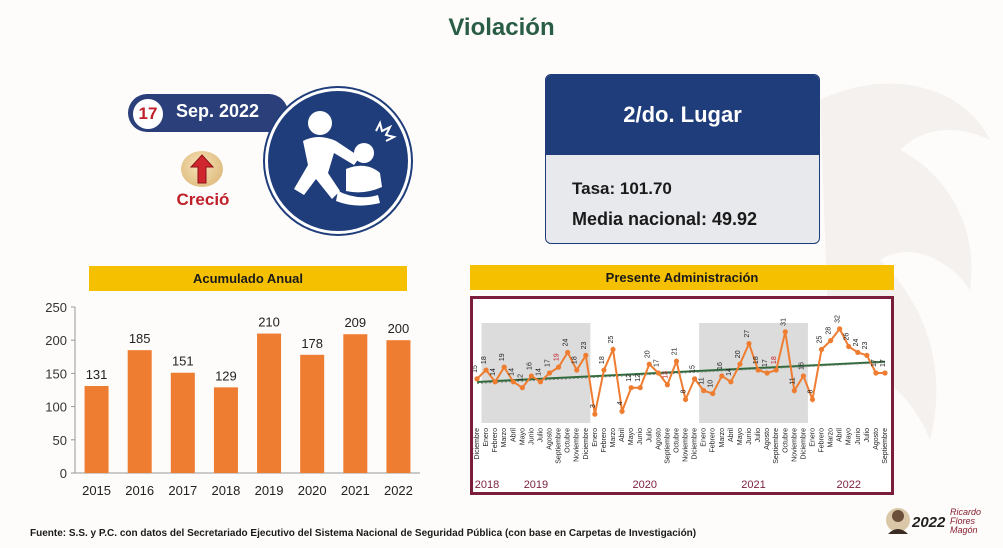 This screenshot has width=1003, height=548. Describe the element at coordinates (620, 403) in the screenshot. I see `point-value-label: 4` at that location.